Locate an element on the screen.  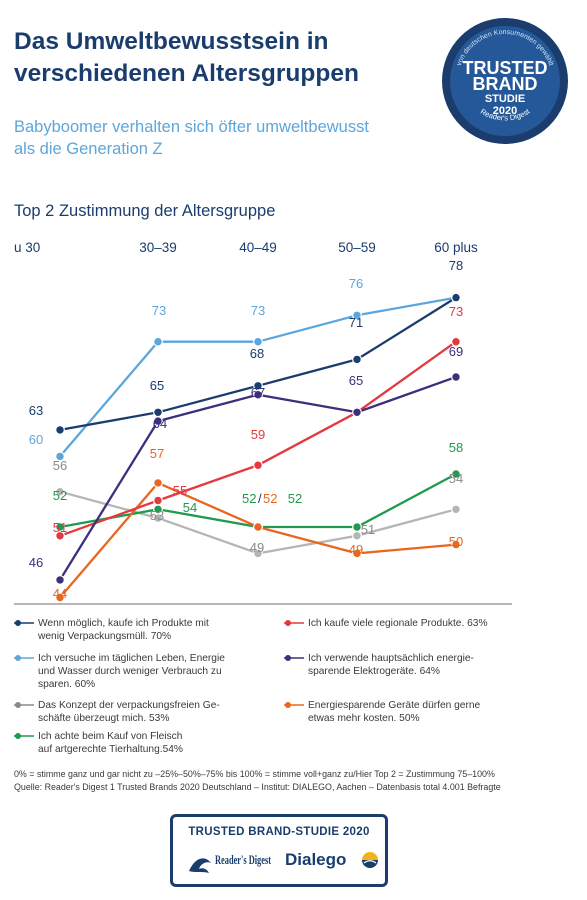
section-title: Top 2 Zustimmung der Altersgruppe is located at coordinates (145, 211).